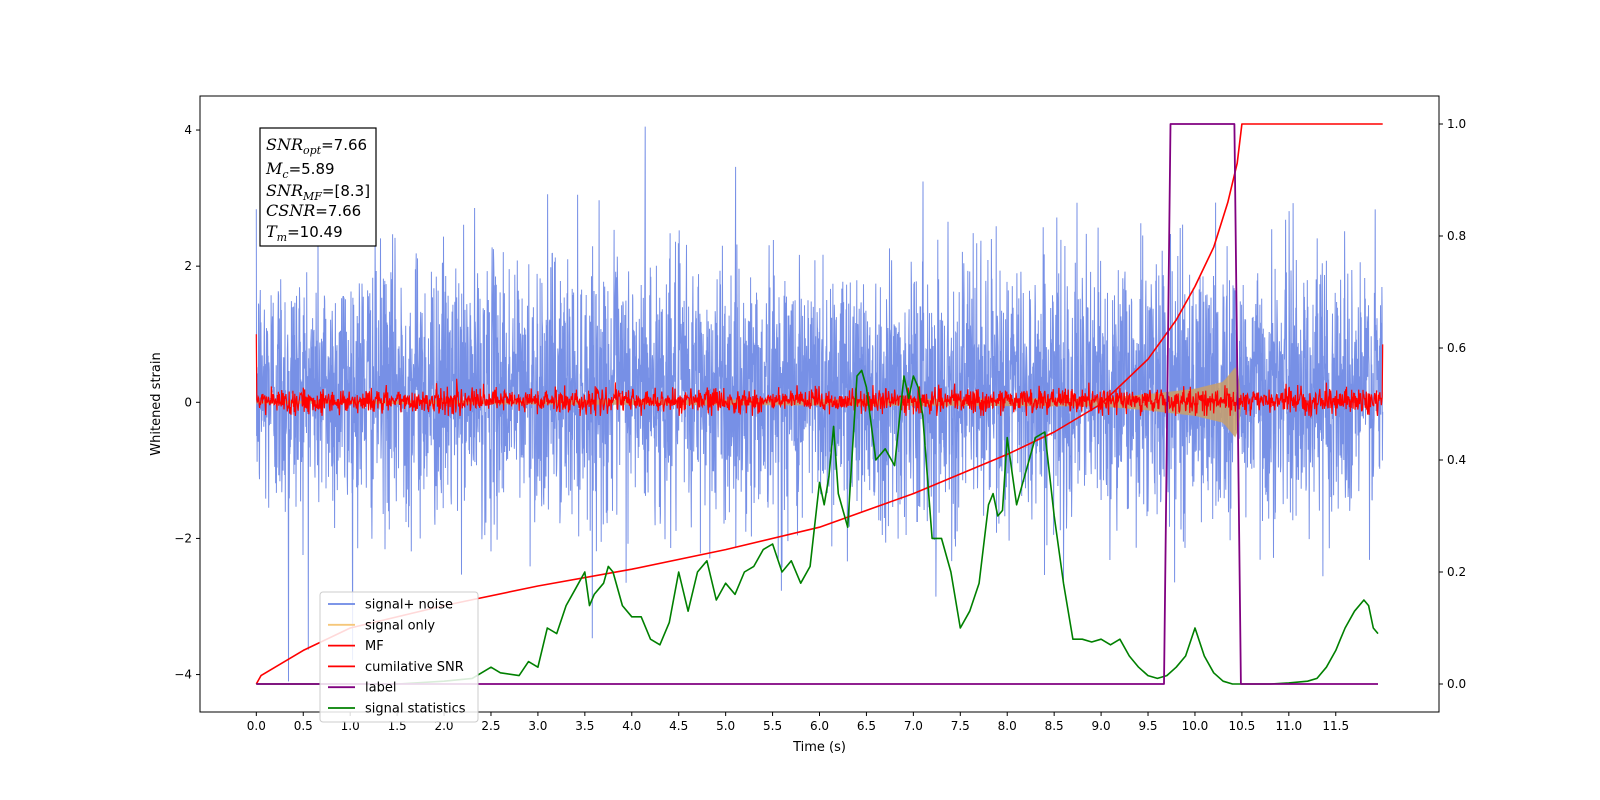  I want to click on y-tick-label: 2, so click(188, 266).